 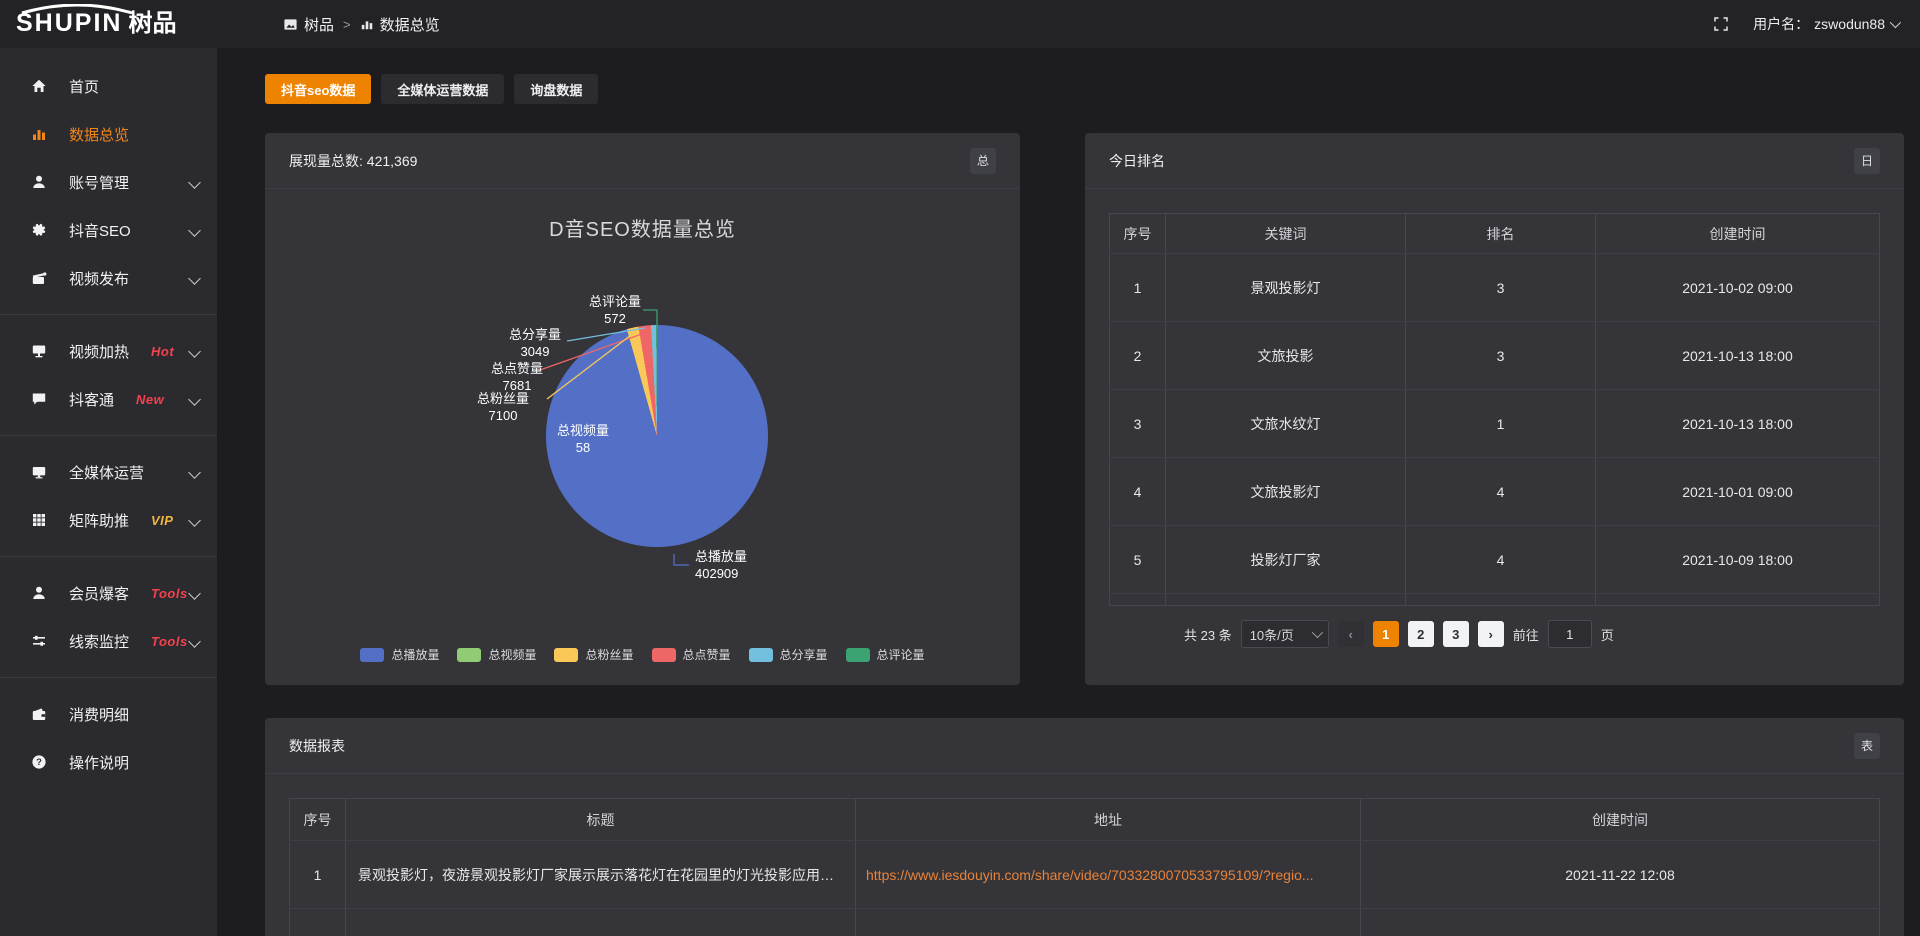 I want to click on legend-item-likes: 总点赞量, so click(x=691, y=654).